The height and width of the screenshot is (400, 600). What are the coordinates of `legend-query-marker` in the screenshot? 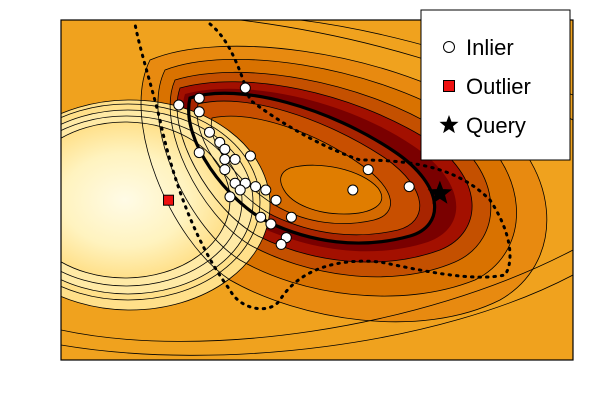 It's located at (449, 124).